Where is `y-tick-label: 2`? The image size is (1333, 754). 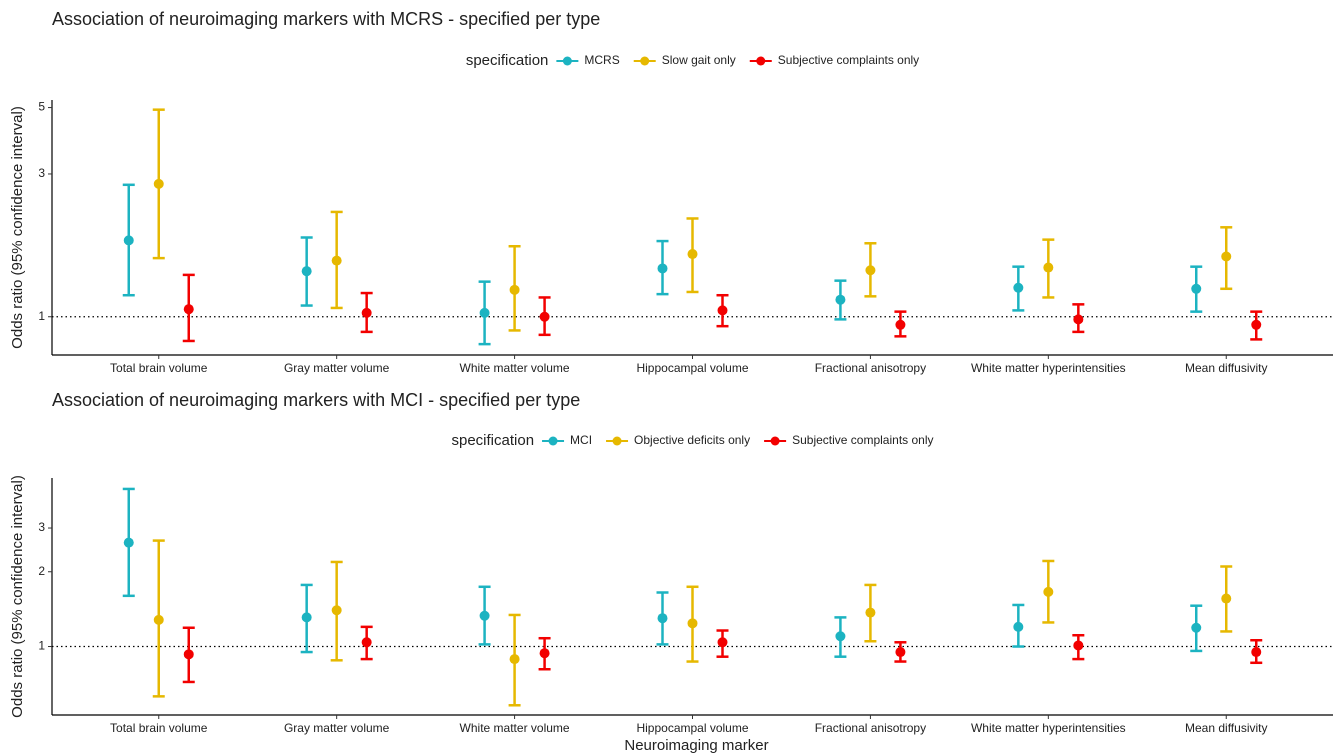 y-tick-label: 2 is located at coordinates (41, 571).